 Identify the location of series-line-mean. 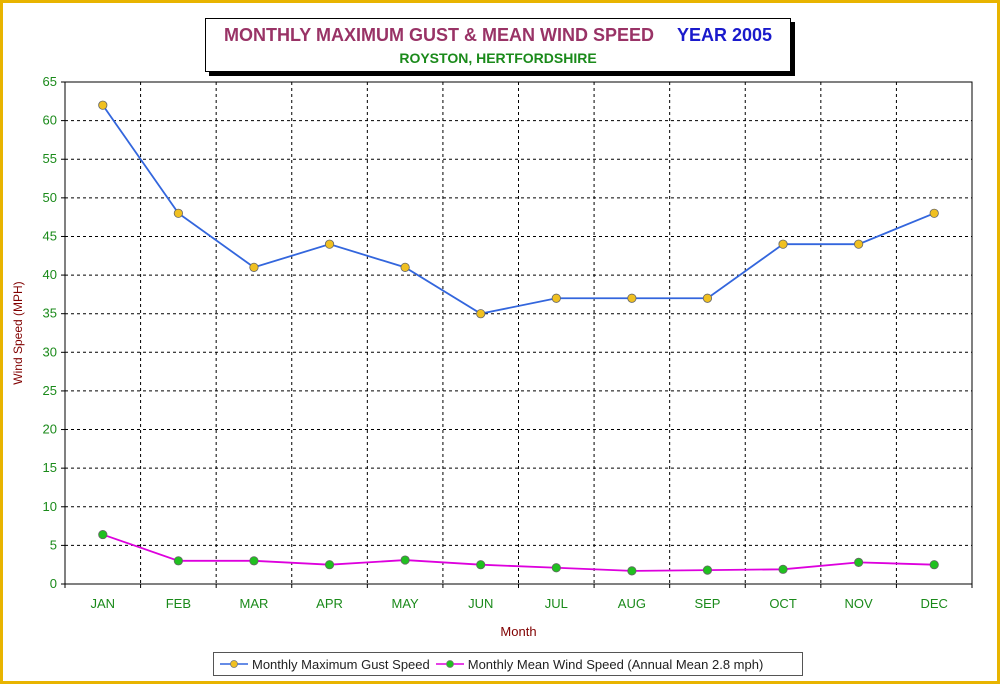
(518, 552).